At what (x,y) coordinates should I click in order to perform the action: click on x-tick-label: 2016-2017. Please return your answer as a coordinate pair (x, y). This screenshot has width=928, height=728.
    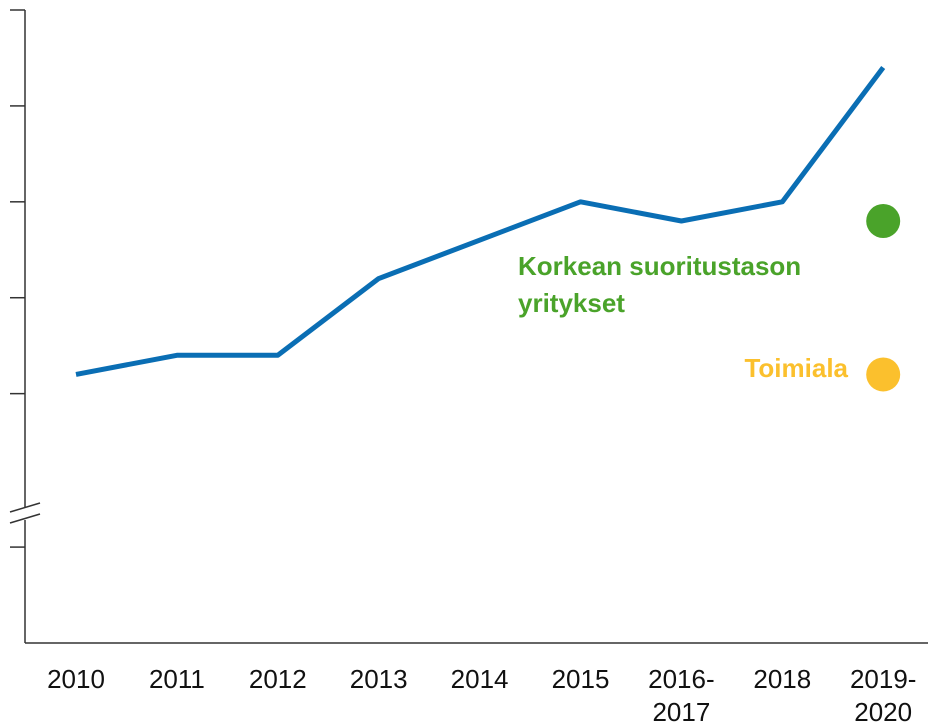
    Looking at the image, I should click on (681, 695).